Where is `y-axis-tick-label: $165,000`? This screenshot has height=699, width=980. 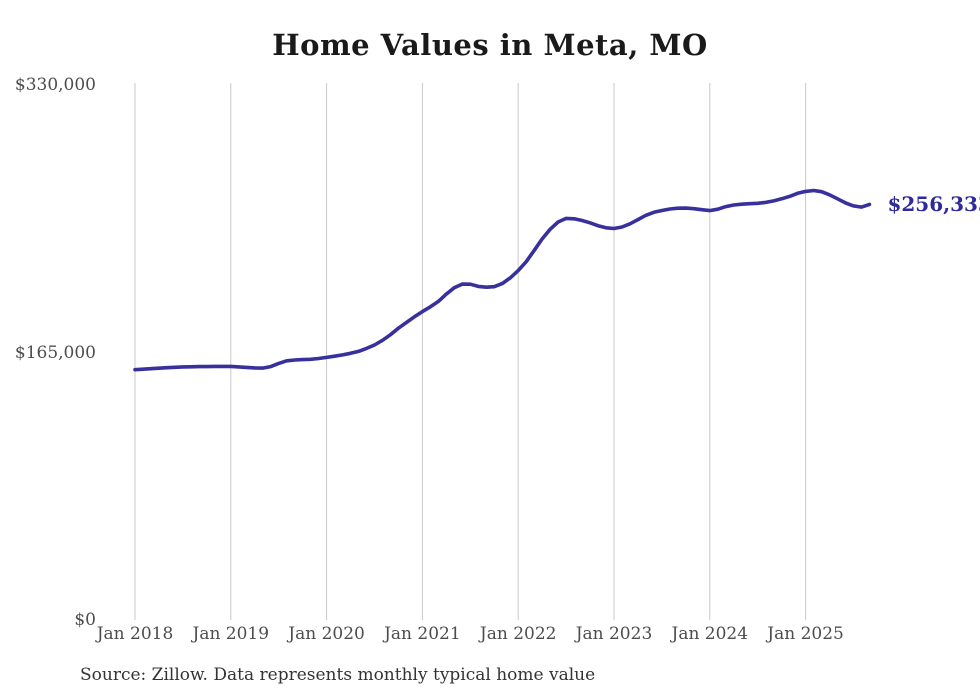
y-axis-tick-label: $165,000 is located at coordinates (55, 352).